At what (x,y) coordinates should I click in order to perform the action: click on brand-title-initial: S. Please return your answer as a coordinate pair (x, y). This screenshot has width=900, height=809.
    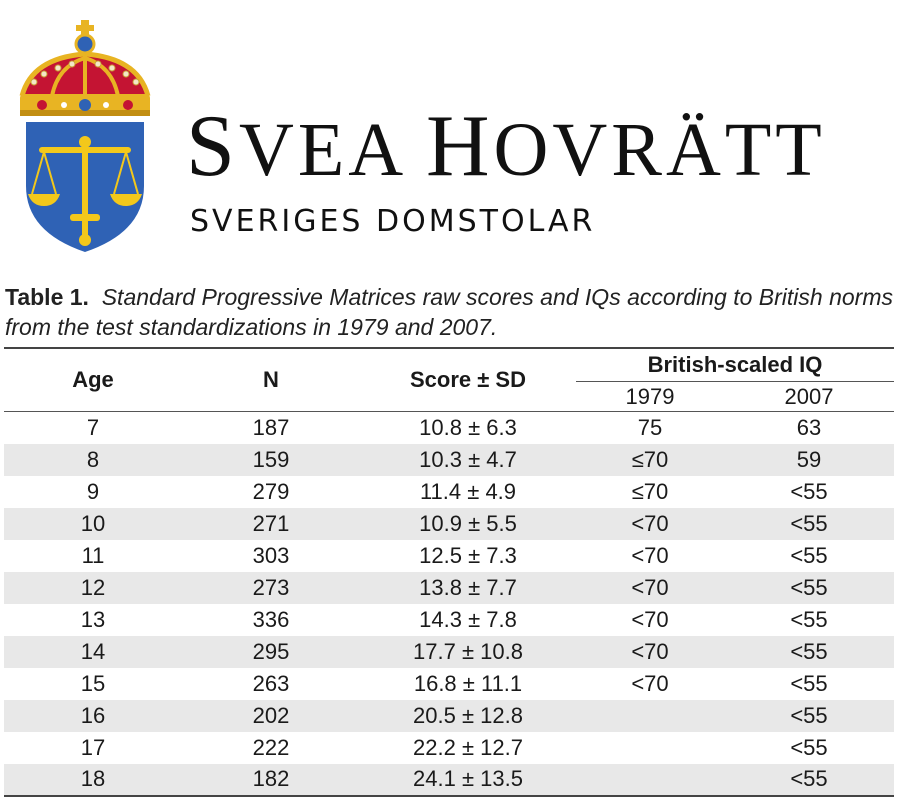
    Looking at the image, I should click on (212, 146).